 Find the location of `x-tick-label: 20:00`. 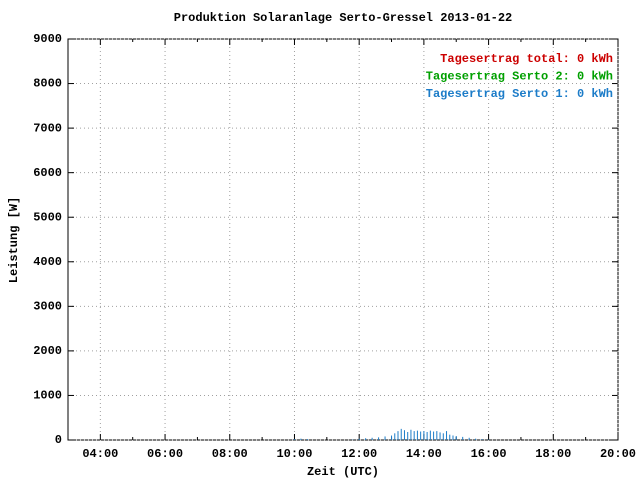

x-tick-label: 20:00 is located at coordinates (618, 454).